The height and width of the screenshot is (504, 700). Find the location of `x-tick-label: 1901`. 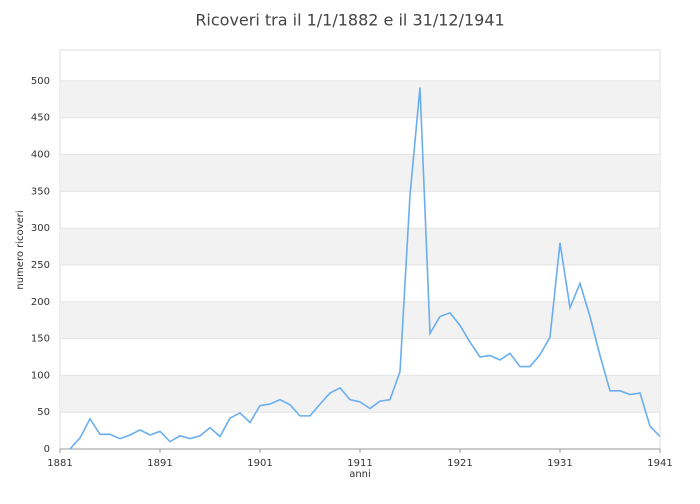

x-tick-label: 1901 is located at coordinates (259, 463).